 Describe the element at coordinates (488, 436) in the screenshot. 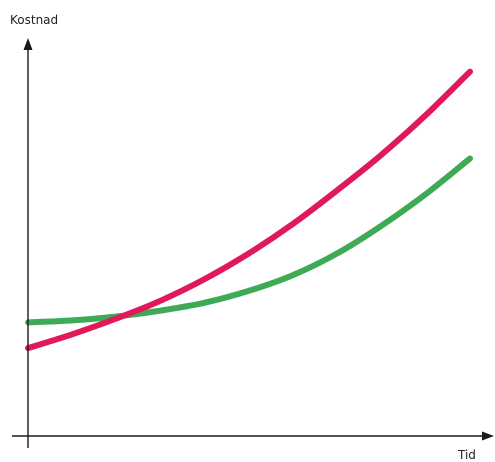

I see `x-axis-arrow-icon` at that location.